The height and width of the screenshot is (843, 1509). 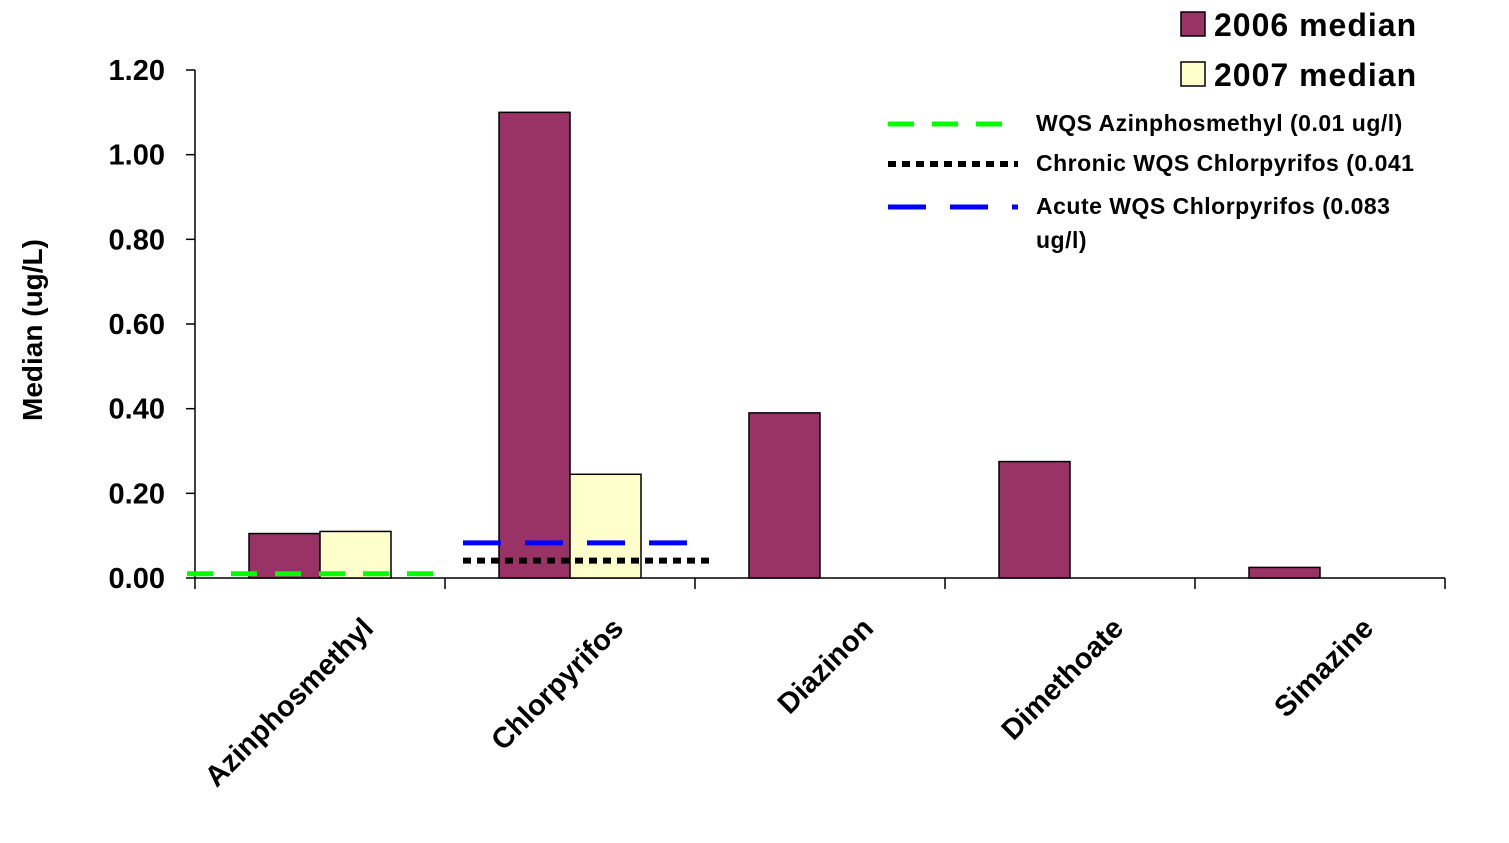 I want to click on bar-2006-azinphosmethyl, so click(x=284, y=555).